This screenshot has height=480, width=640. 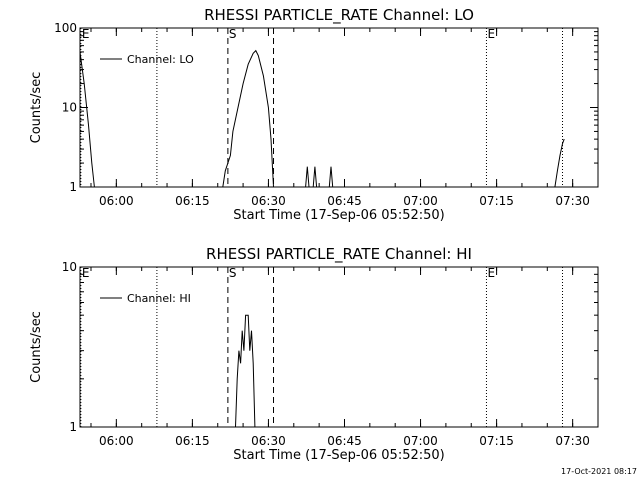 What do you see at coordinates (339, 15) in the screenshot?
I see `chart-title: RHESSI PARTICLE_RATE Channel: LO` at bounding box center [339, 15].